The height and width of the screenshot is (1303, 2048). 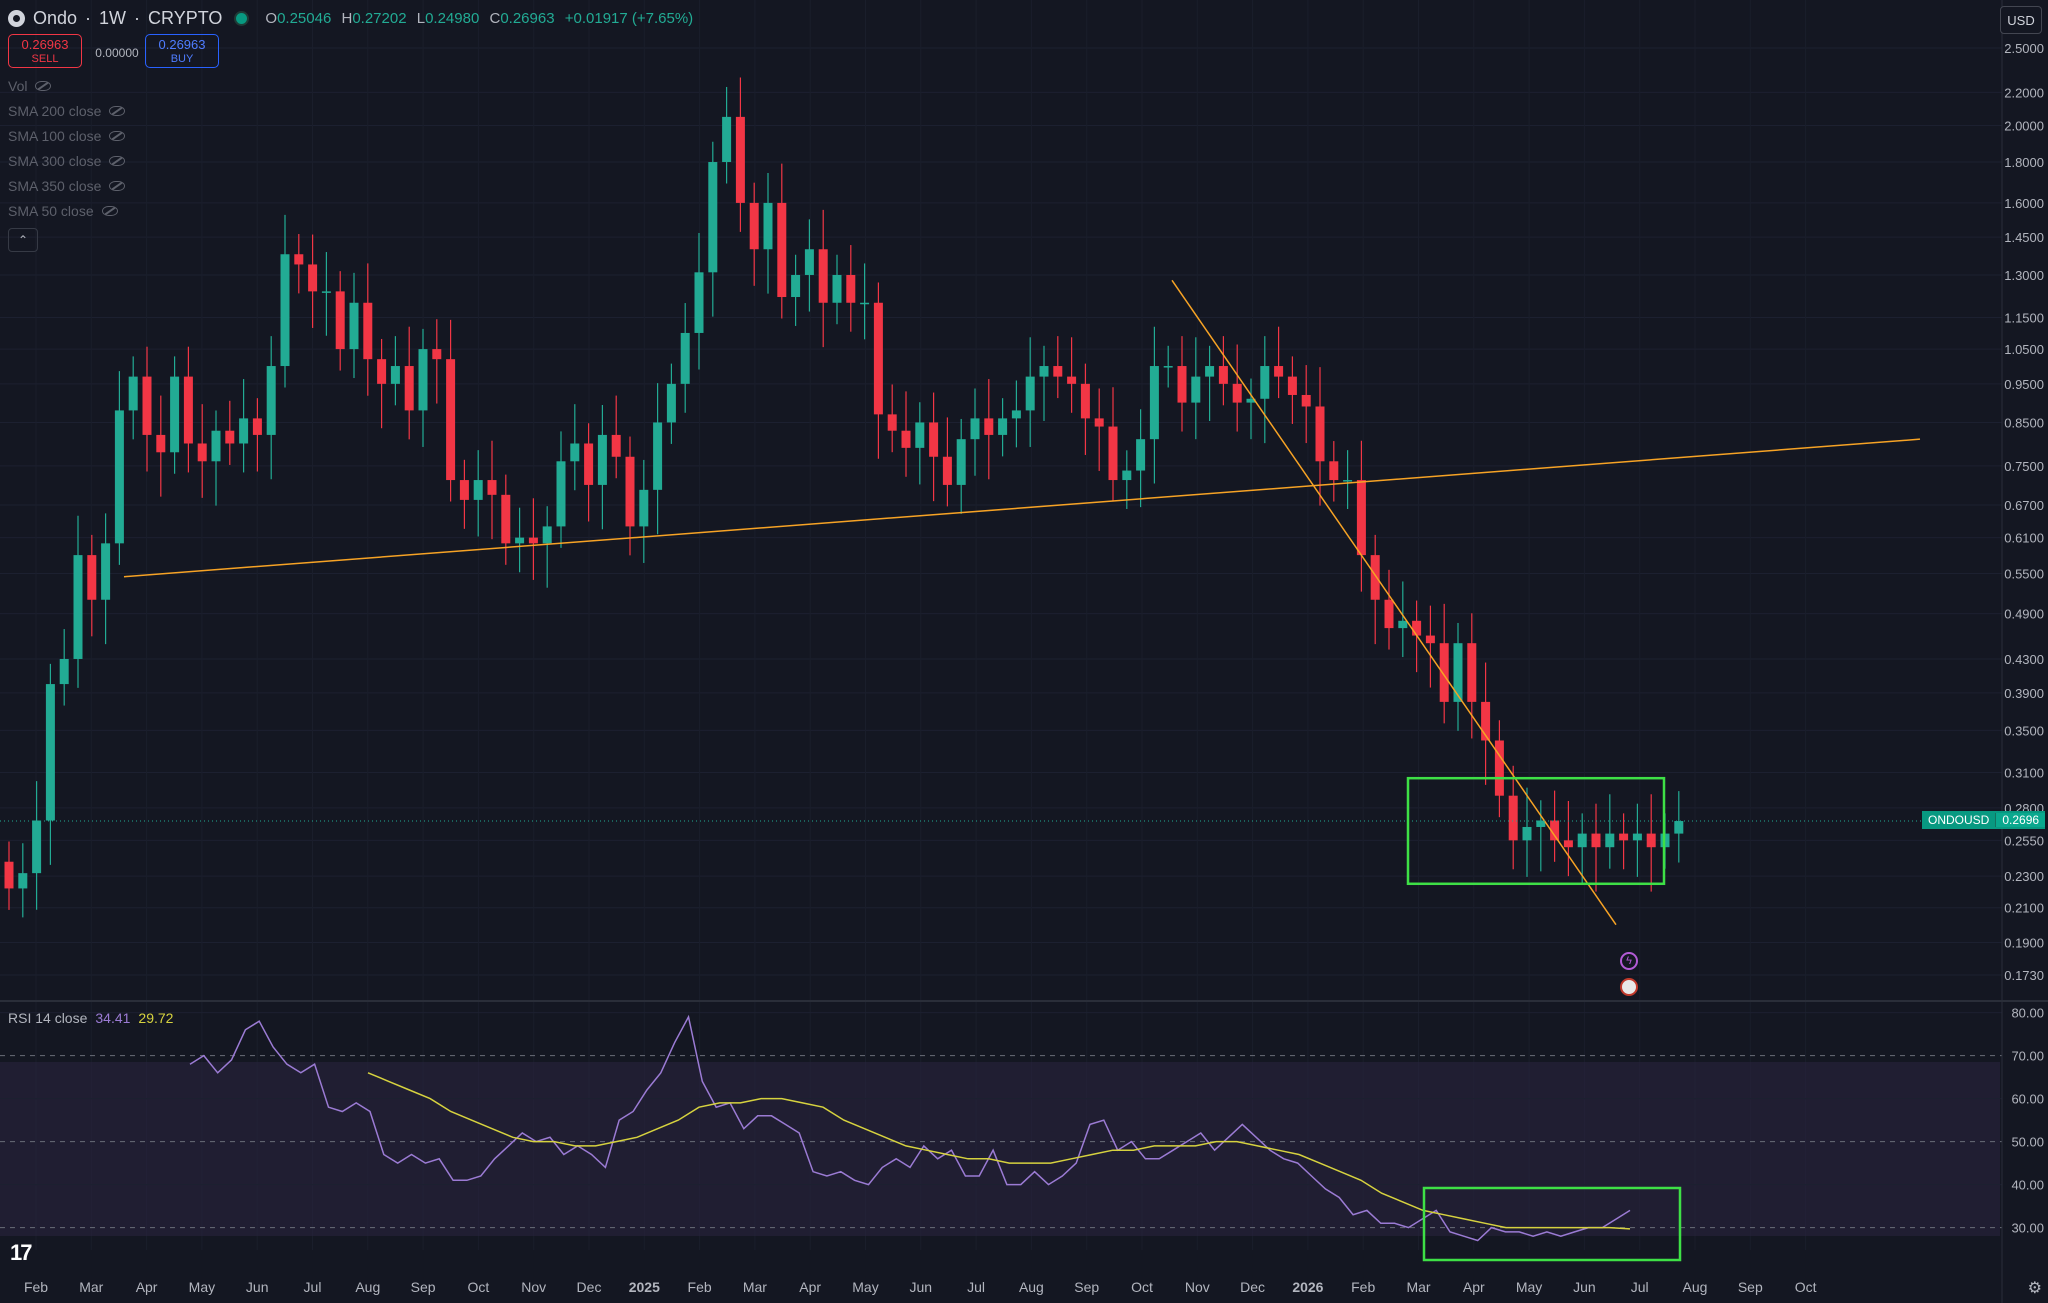 What do you see at coordinates (2024, 876) in the screenshot?
I see `price-tick-label: 0.2300` at bounding box center [2024, 876].